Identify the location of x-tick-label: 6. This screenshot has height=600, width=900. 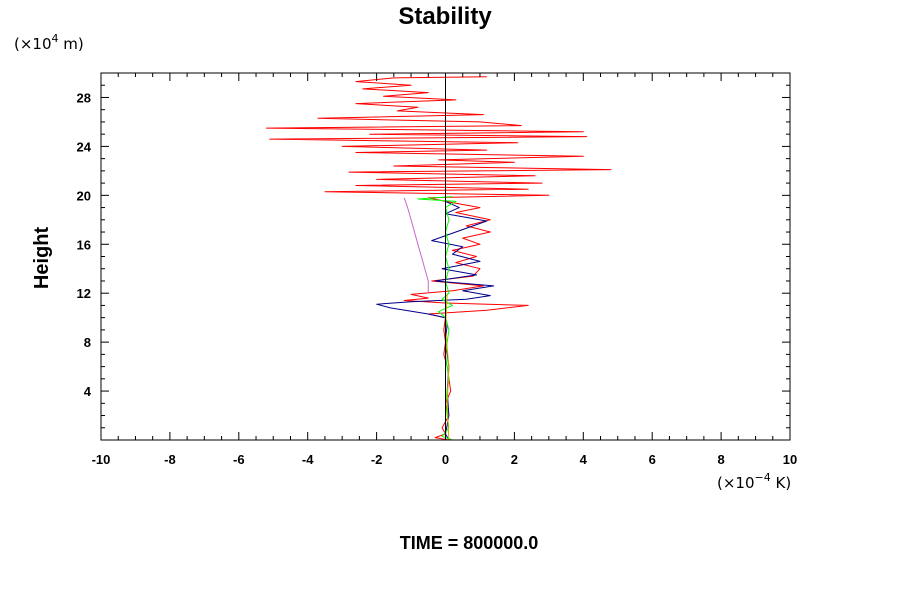
(652, 459).